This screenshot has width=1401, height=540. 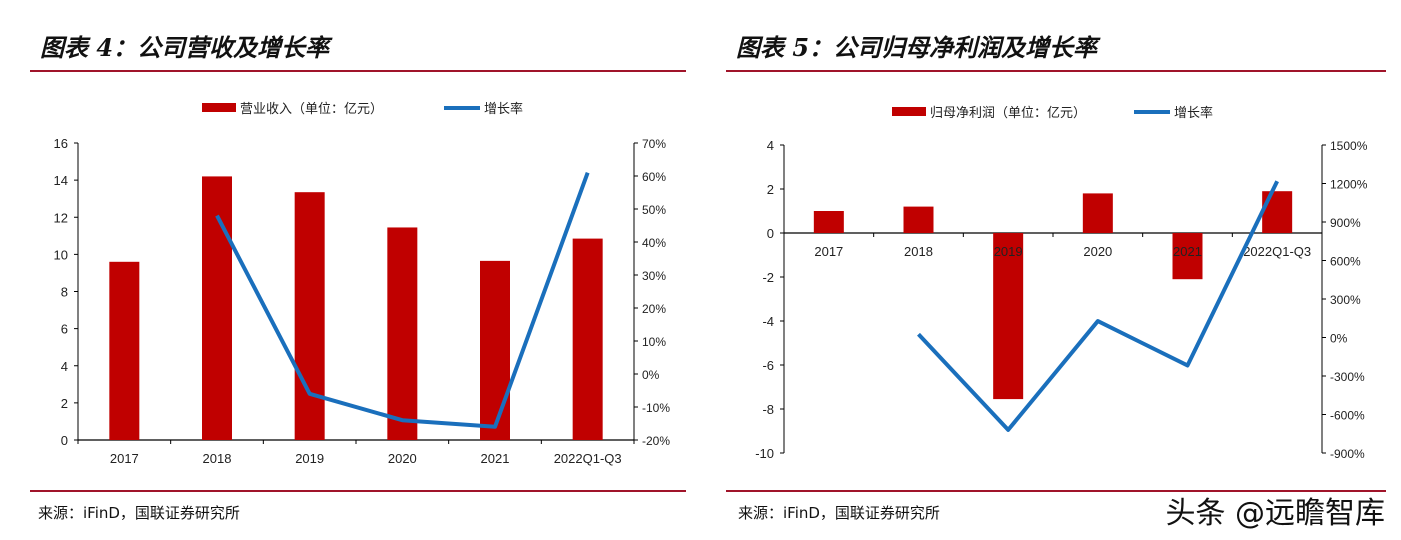 I want to click on y2-tick-label: 20%, so click(x=654, y=309).